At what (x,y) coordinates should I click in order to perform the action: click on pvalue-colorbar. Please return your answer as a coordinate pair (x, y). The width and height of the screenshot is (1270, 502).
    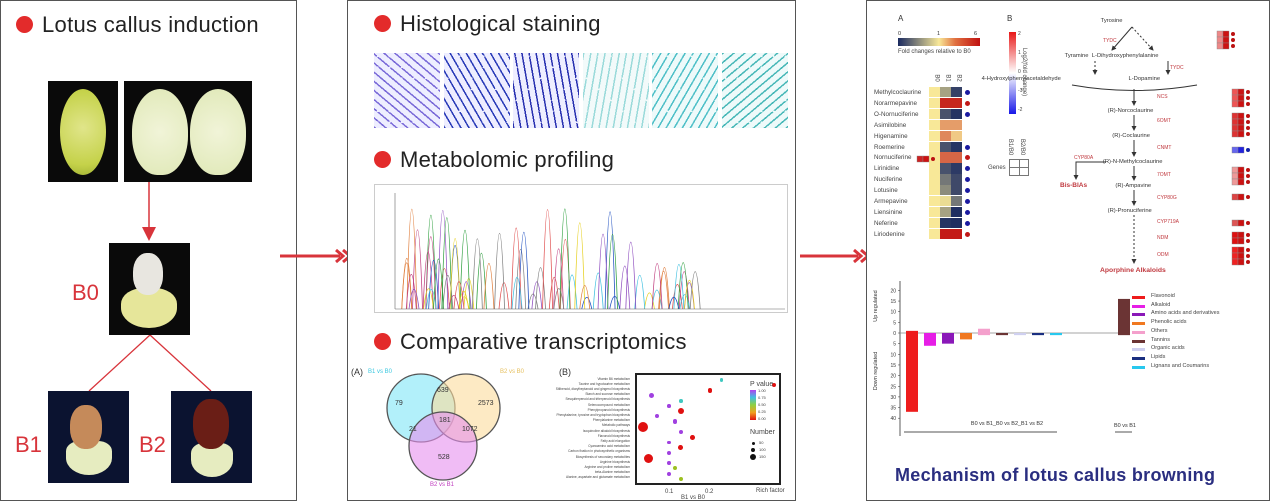
    Looking at the image, I should click on (753, 405).